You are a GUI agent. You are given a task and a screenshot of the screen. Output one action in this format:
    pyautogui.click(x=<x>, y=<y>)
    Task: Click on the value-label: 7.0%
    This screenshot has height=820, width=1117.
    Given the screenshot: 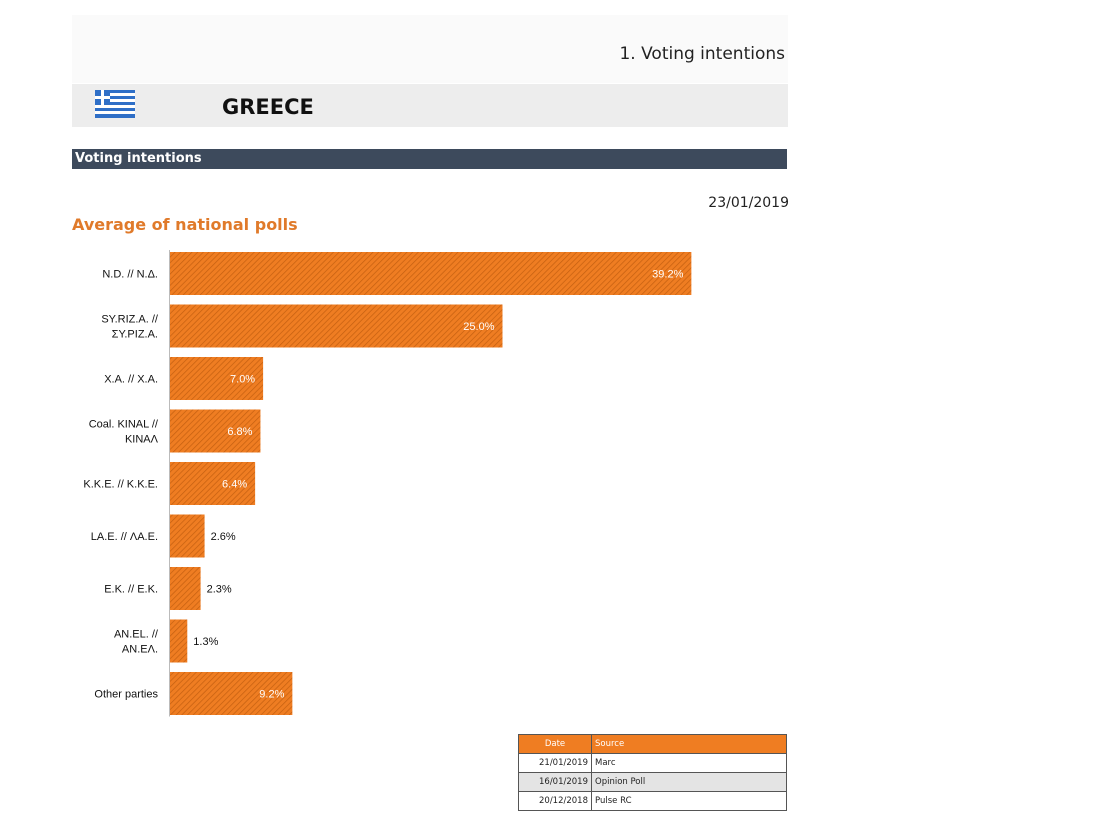 What is the action you would take?
    pyautogui.click(x=242, y=380)
    